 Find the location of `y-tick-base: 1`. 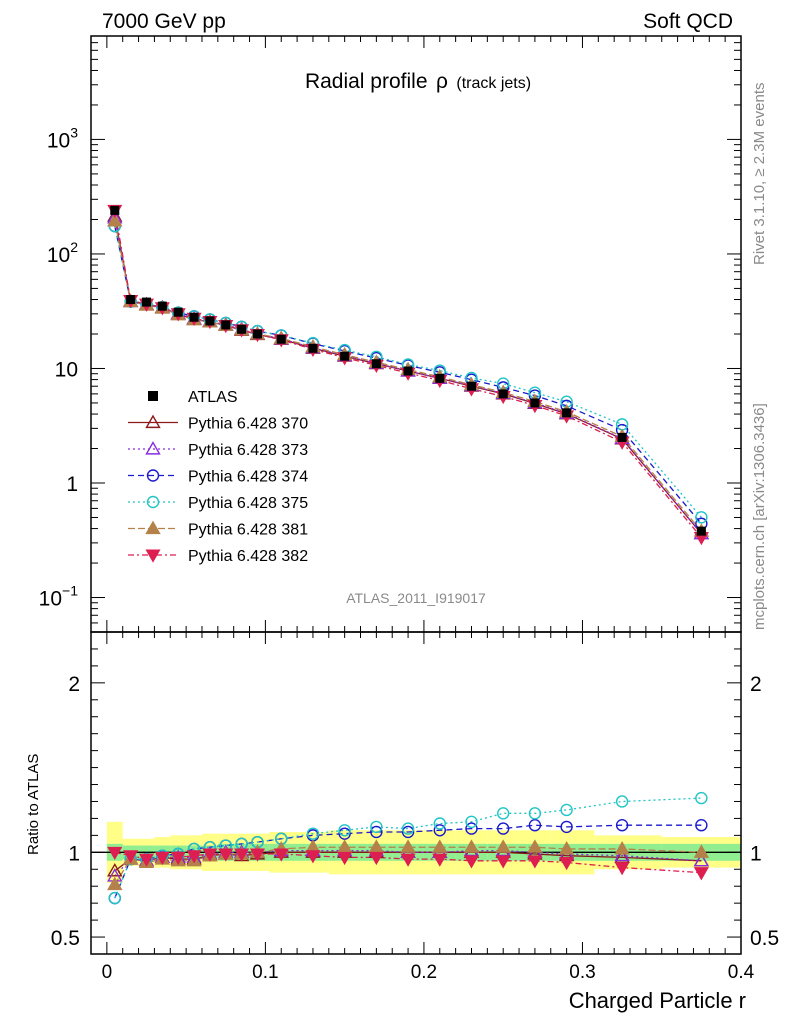

y-tick-base: 1 is located at coordinates (72, 484).